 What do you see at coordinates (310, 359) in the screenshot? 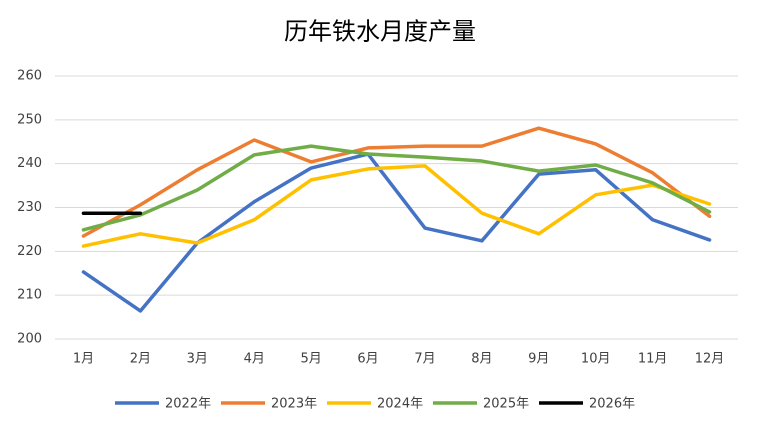
I see `x-tick-label: 5月` at bounding box center [310, 359].